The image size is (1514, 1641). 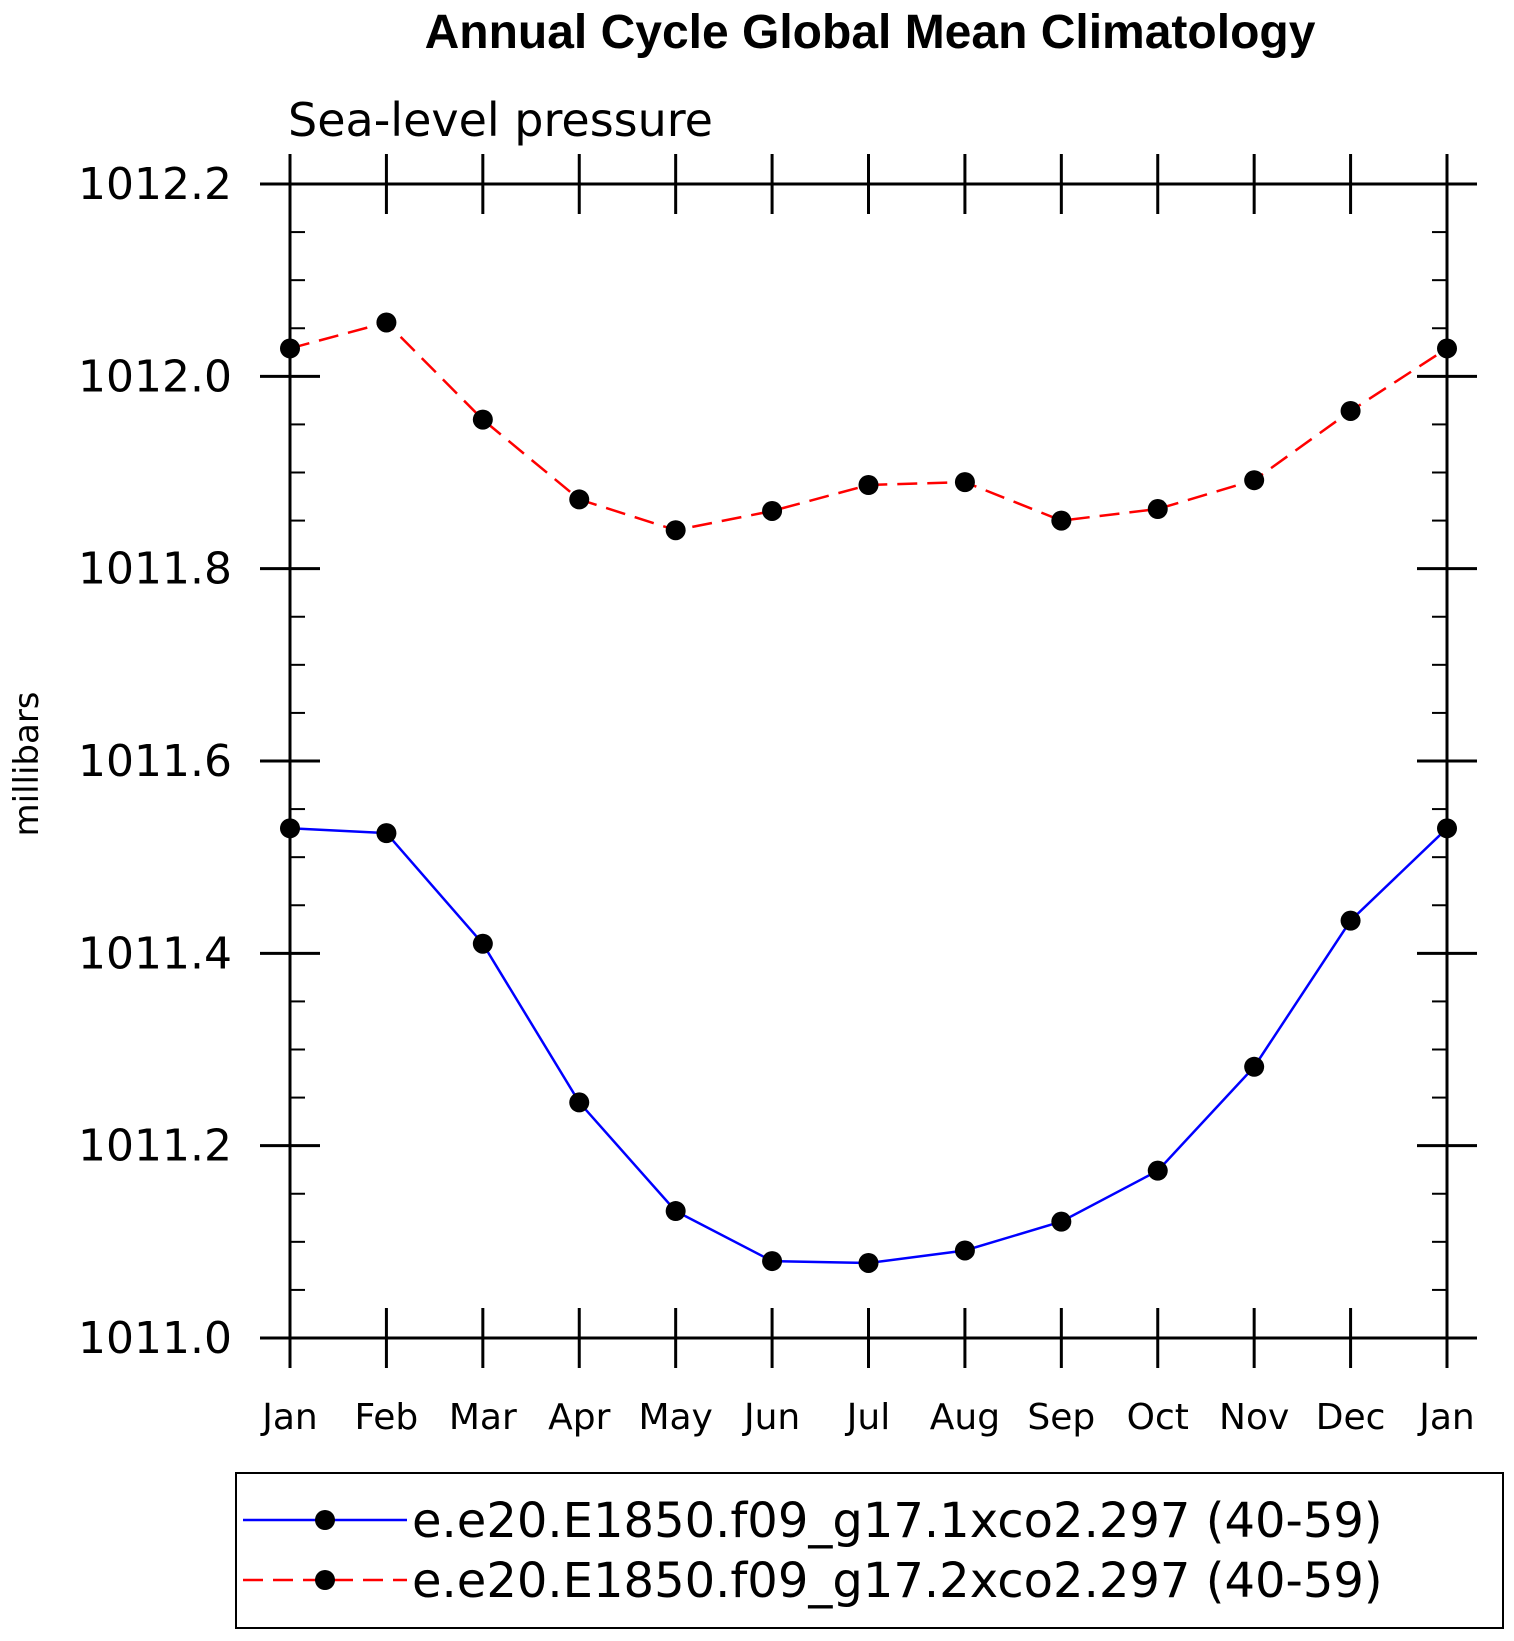 I want to click on x-tick-label: May, so click(x=675, y=1417).